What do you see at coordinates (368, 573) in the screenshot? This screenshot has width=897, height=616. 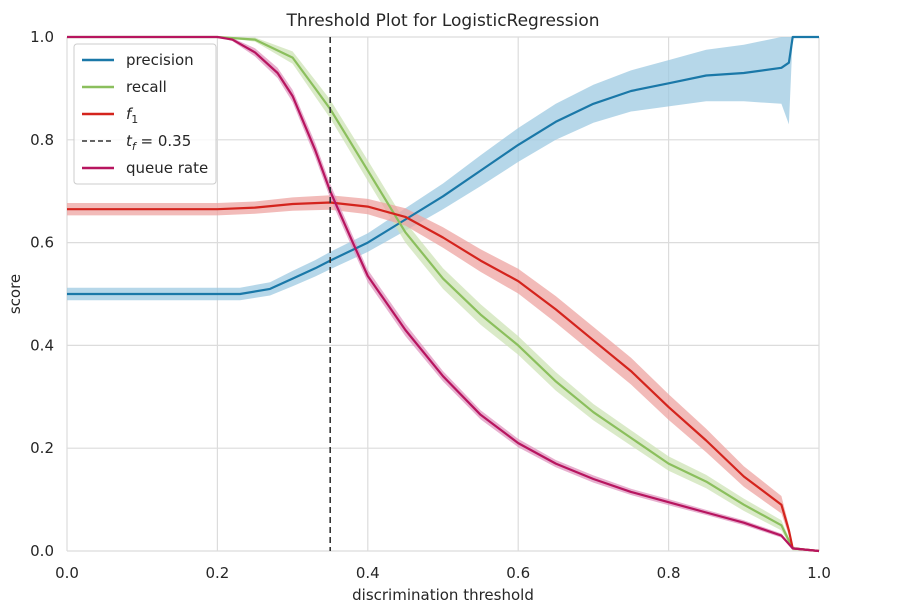 I see `x-tick-label: 0.4` at bounding box center [368, 573].